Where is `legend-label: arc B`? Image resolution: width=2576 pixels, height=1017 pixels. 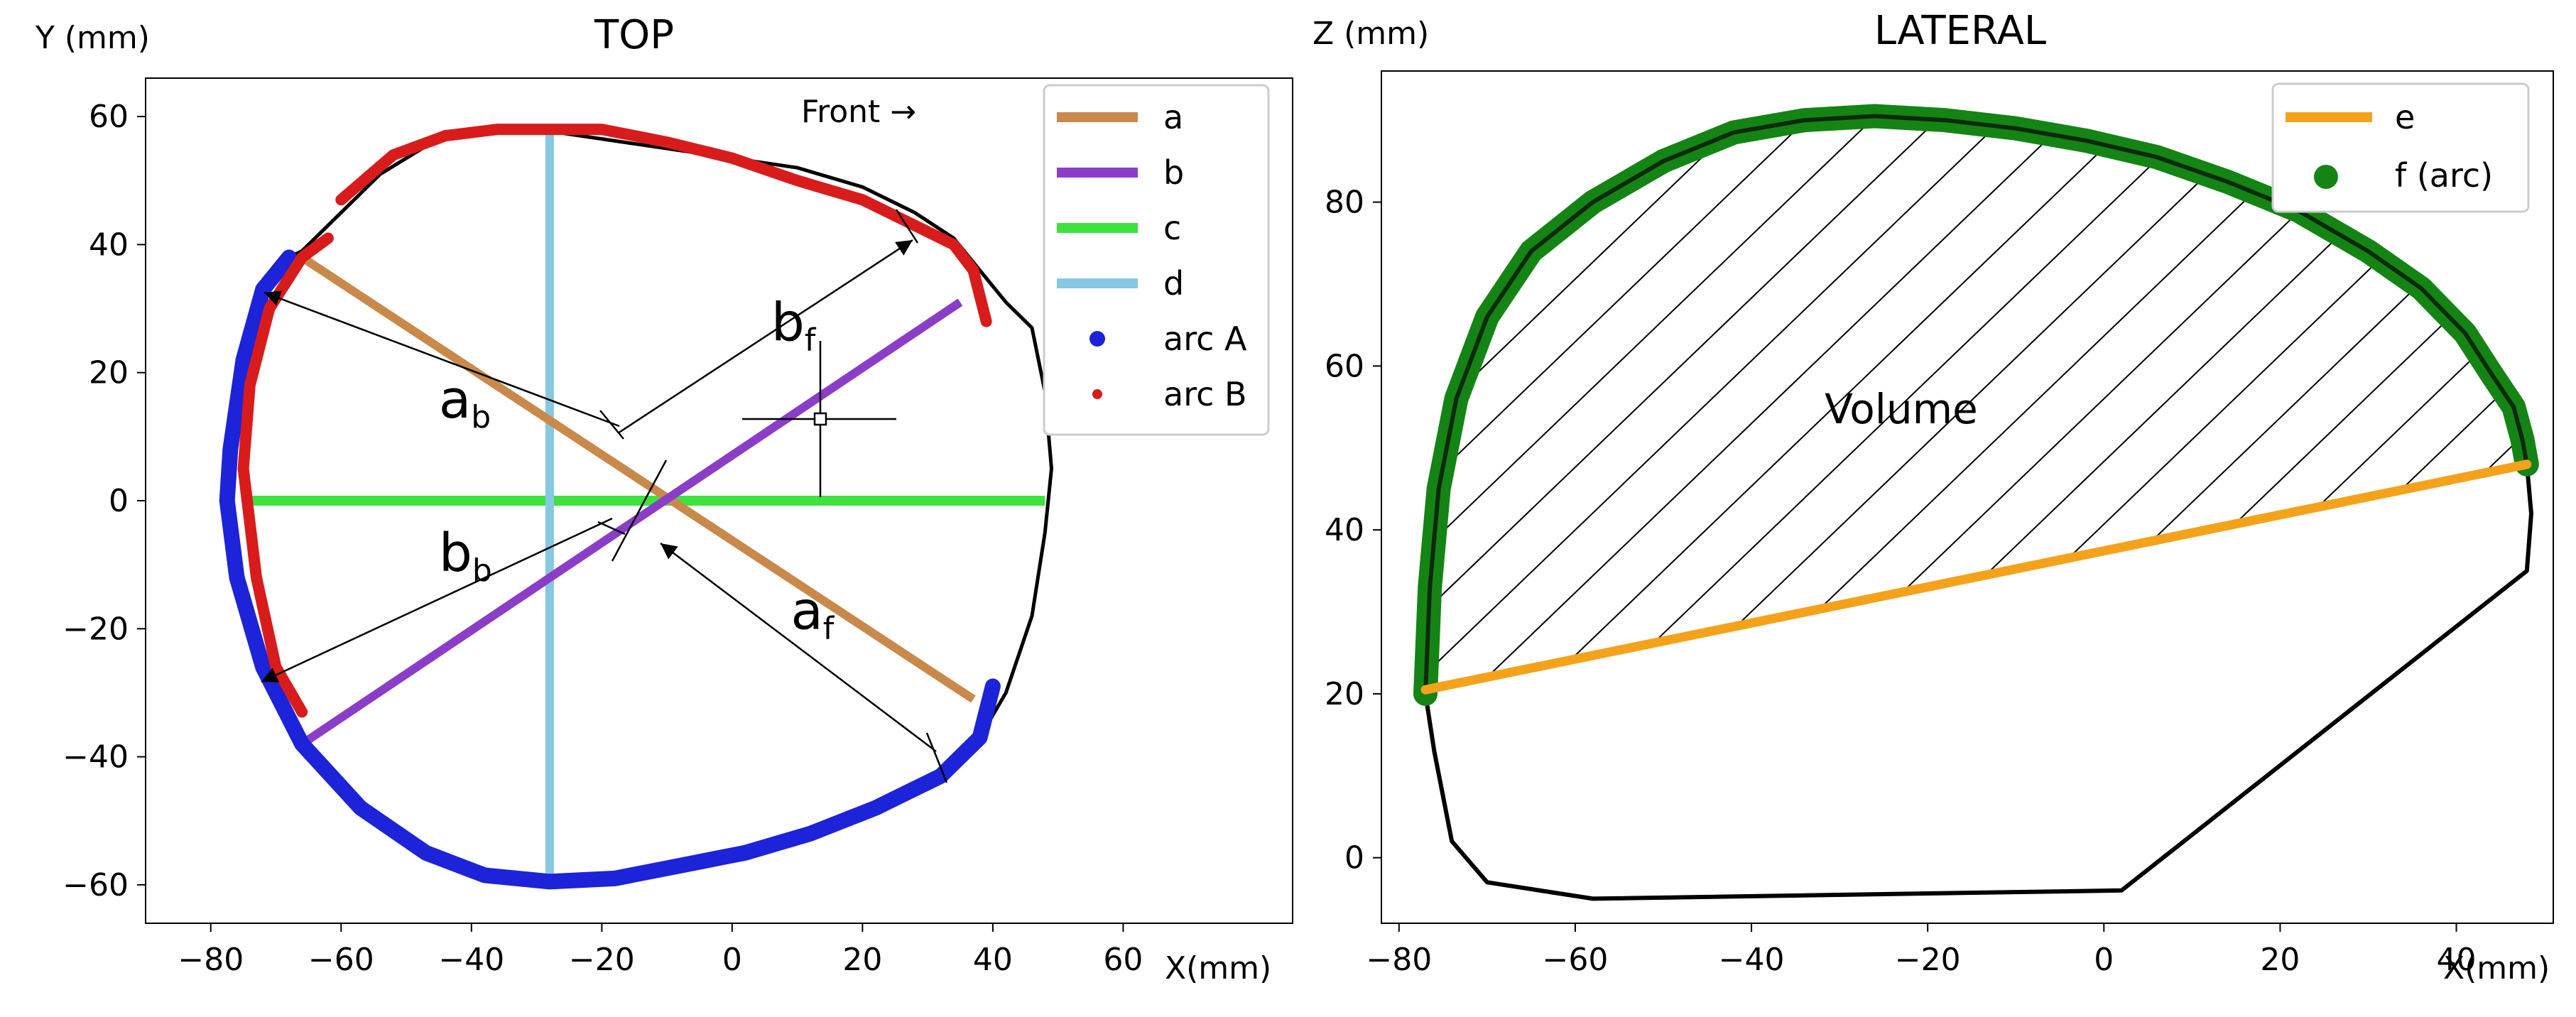 legend-label: arc B is located at coordinates (1205, 394).